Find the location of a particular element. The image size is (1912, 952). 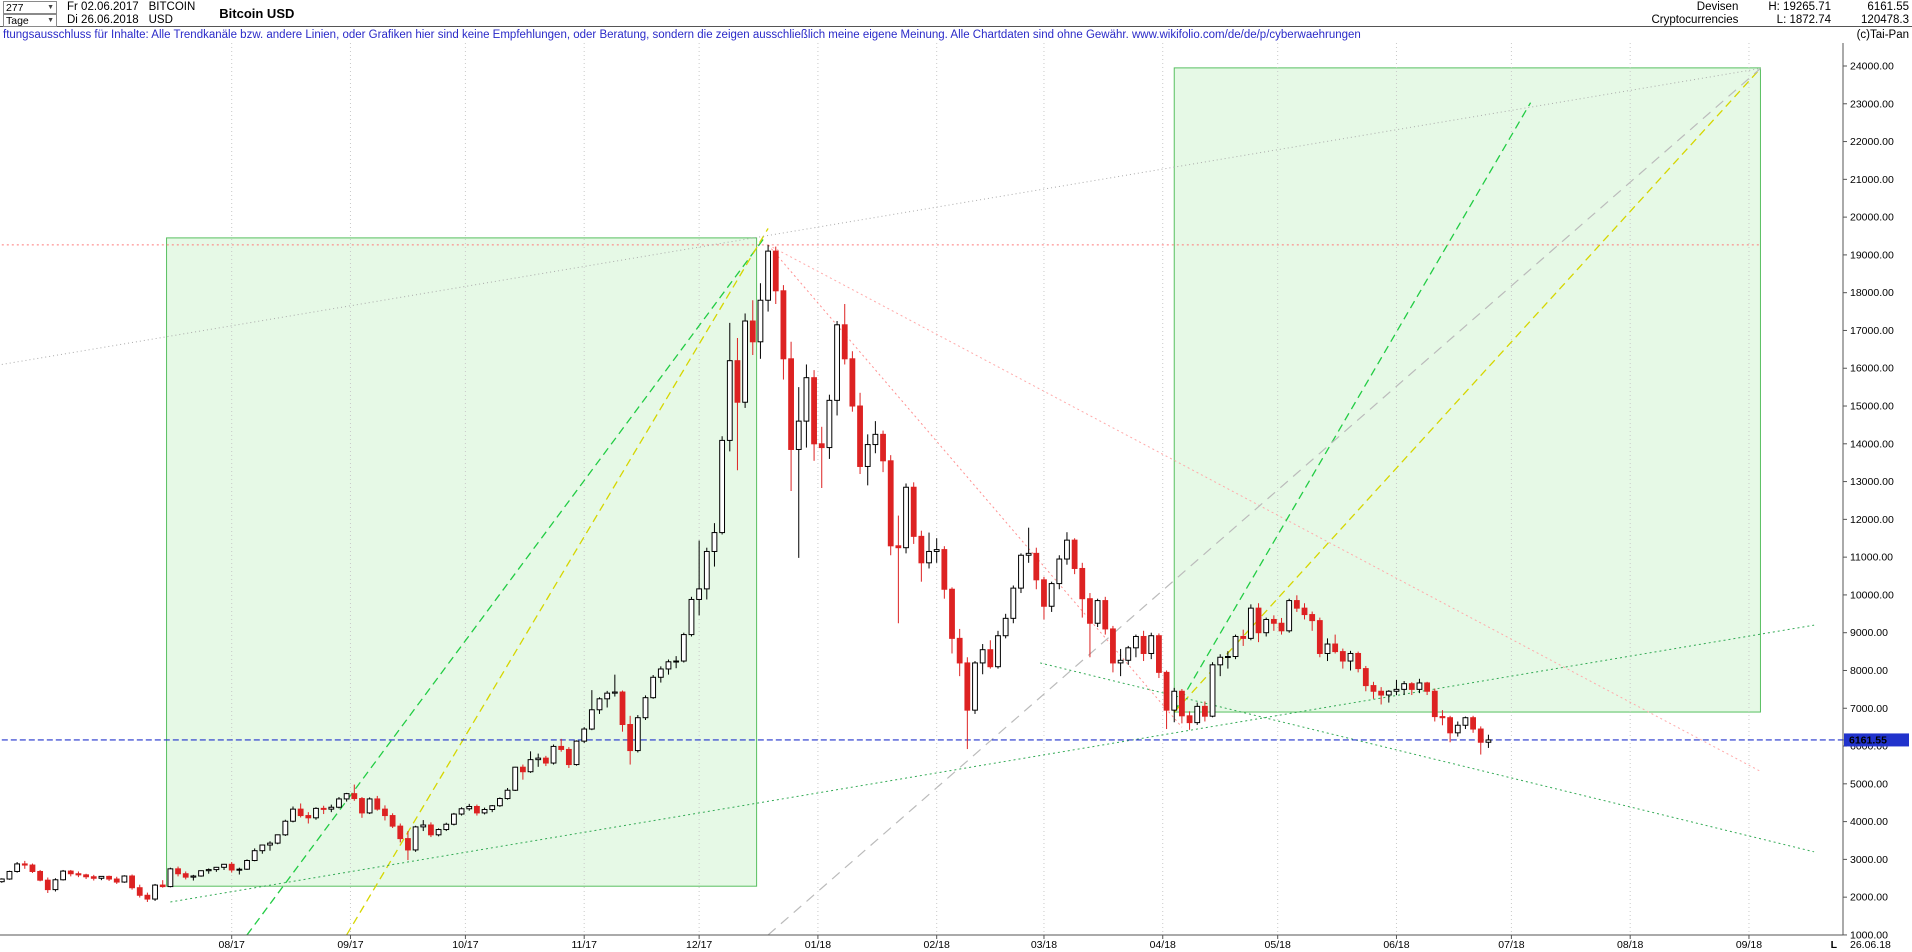

x-axis-label: 06/18 is located at coordinates (1396, 945).